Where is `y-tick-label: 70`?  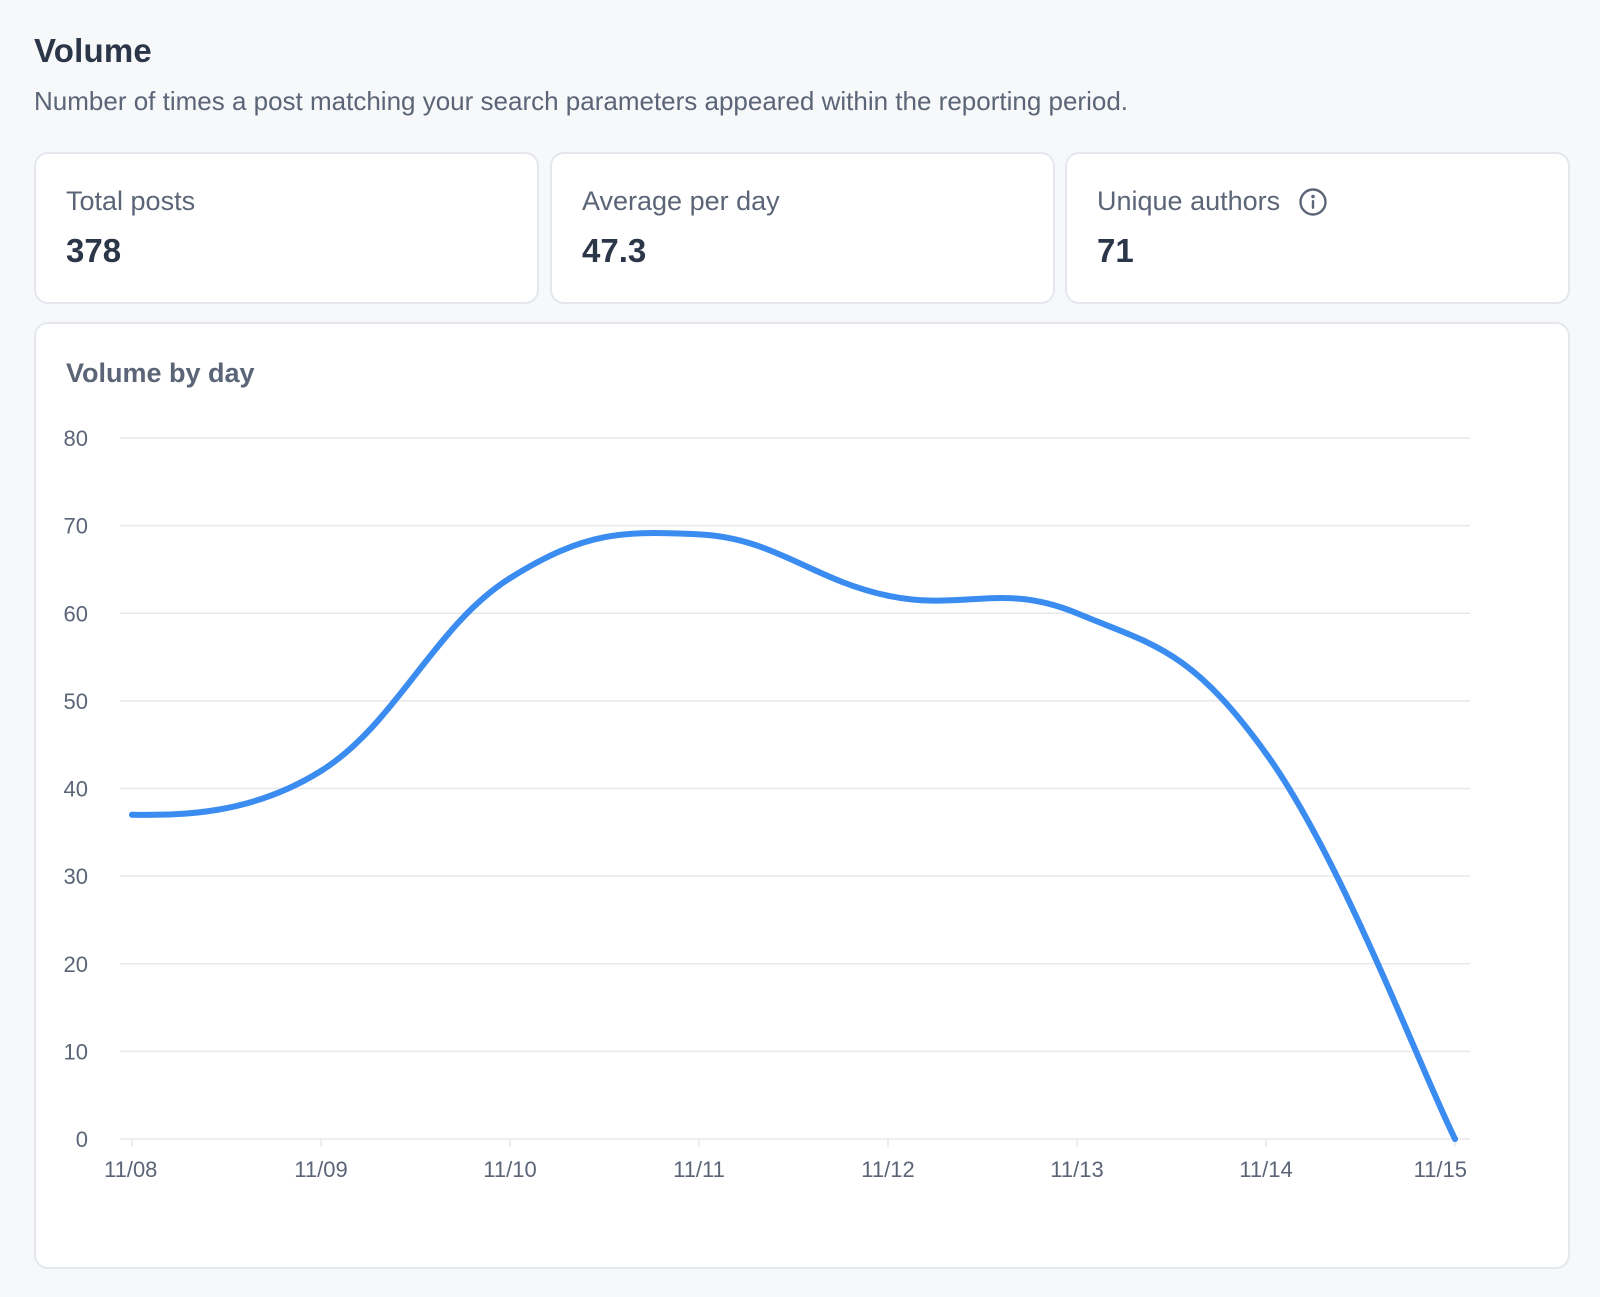 y-tick-label: 70 is located at coordinates (76, 526).